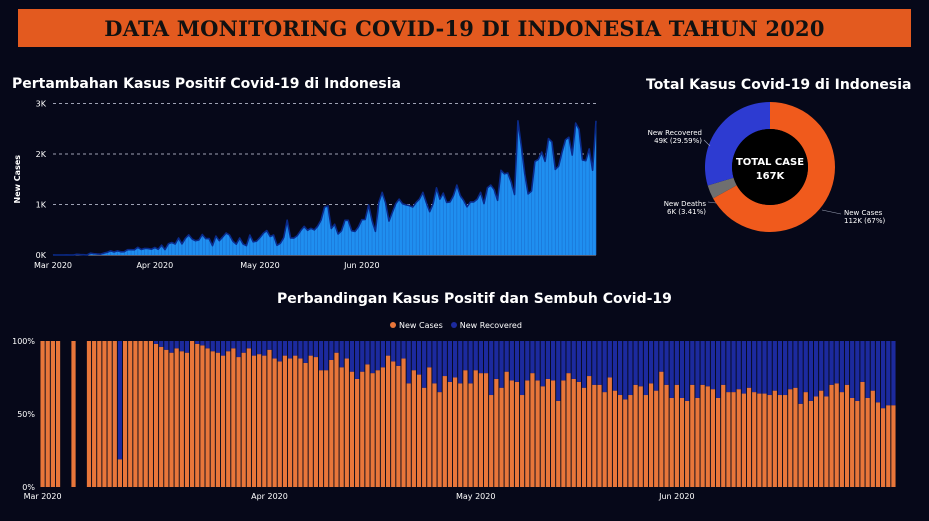 The height and width of the screenshot is (521, 929). Describe the element at coordinates (17, 179) in the screenshot. I see `line-chart-ylabel: New Cases` at that location.